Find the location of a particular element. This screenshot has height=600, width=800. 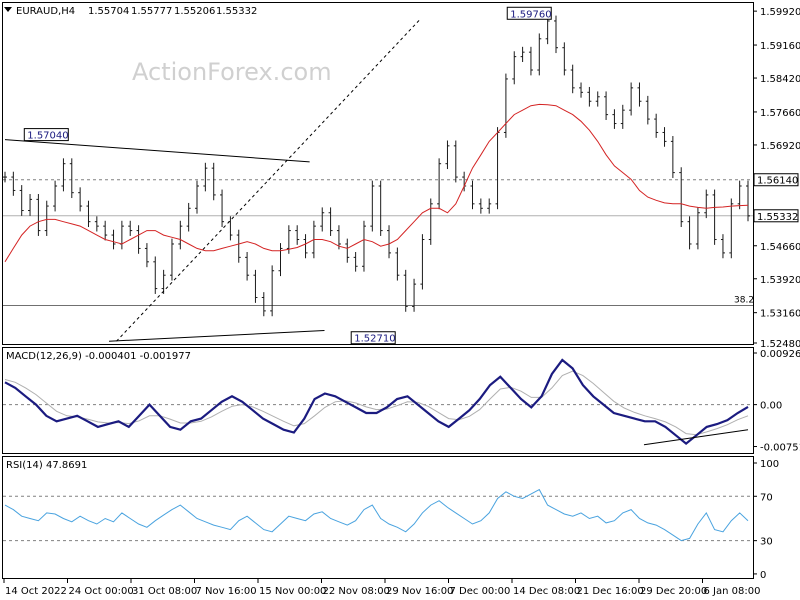

macd-tick-label: 0.009263 is located at coordinates (780, 354).